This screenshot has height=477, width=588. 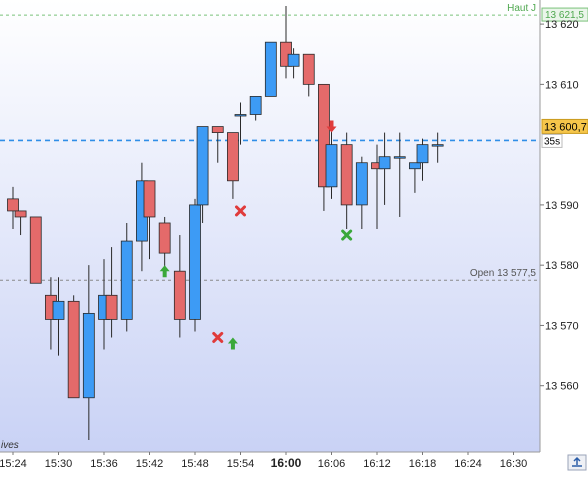 What do you see at coordinates (423, 464) in the screenshot?
I see `x-tick-label: 16:18` at bounding box center [423, 464].